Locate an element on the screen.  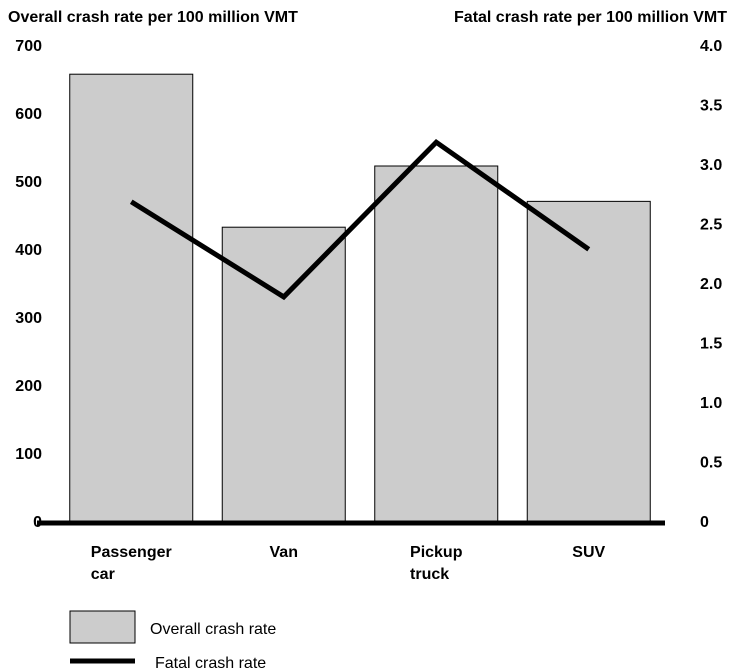
y-tick-label: 100 is located at coordinates (28, 454).